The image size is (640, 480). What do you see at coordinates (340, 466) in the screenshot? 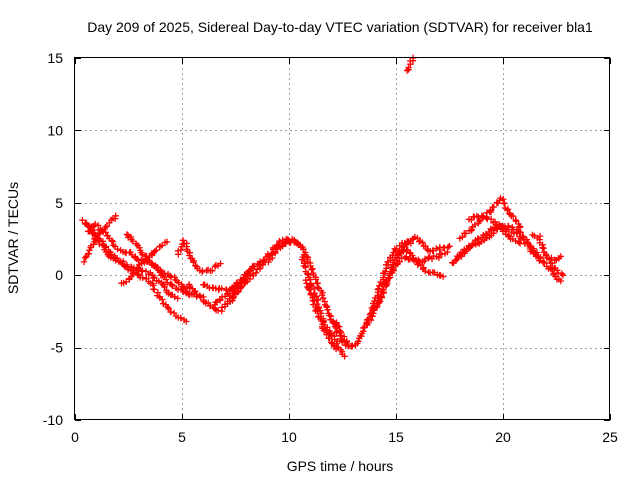
I see `x-axis-label: GPS time / hours` at bounding box center [340, 466].